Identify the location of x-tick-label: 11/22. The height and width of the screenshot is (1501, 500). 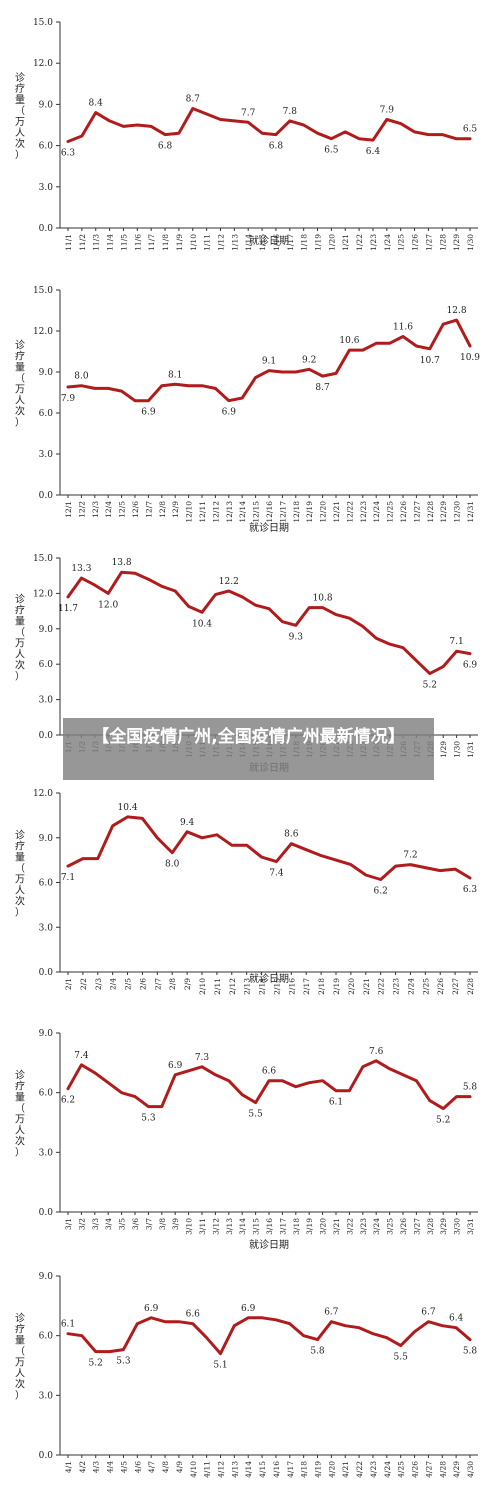
(359, 242).